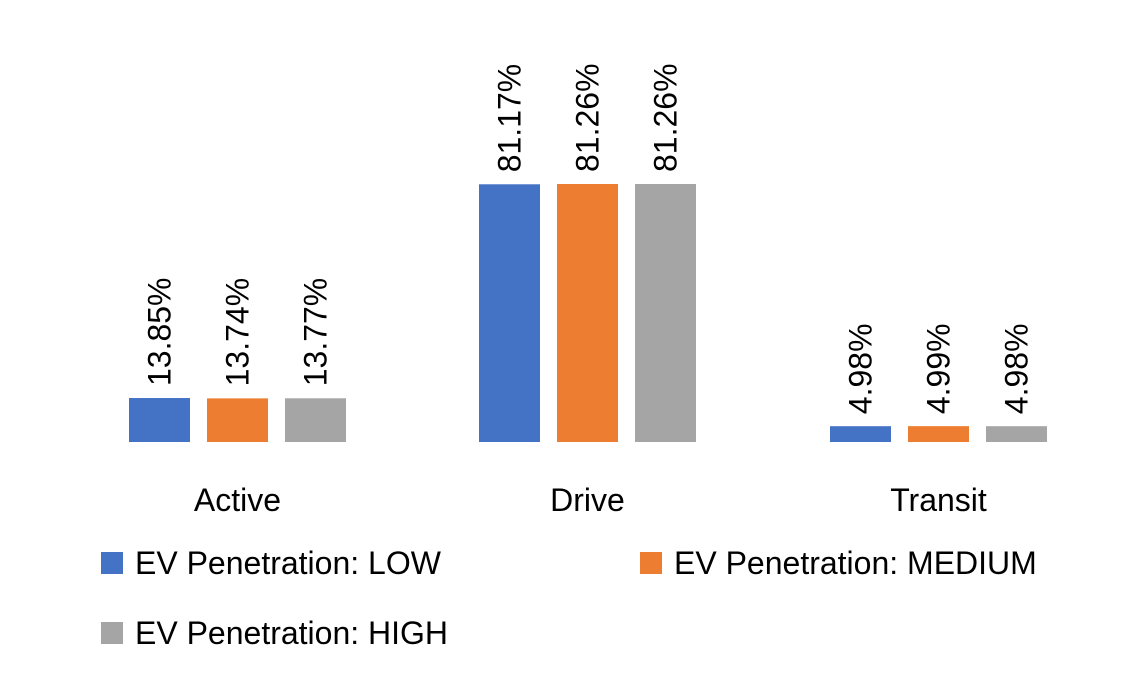 Image resolution: width=1148 pixels, height=689 pixels. Describe the element at coordinates (666, 117) in the screenshot. I see `data-label-drive-high: 81.26%` at that location.